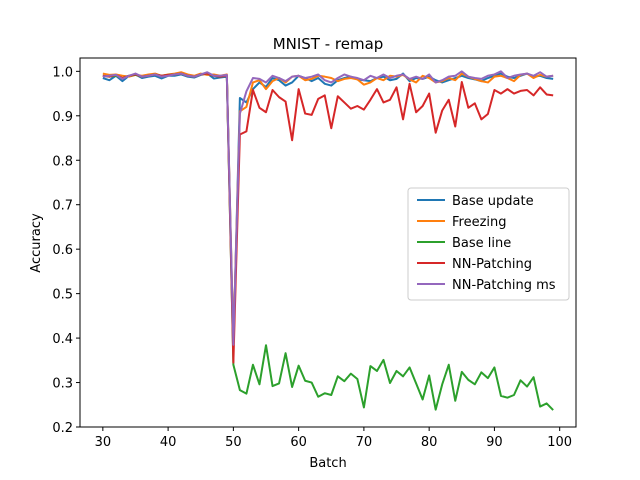  What do you see at coordinates (62, 72) in the screenshot?
I see `y-tick-label: 1.0` at bounding box center [62, 72].